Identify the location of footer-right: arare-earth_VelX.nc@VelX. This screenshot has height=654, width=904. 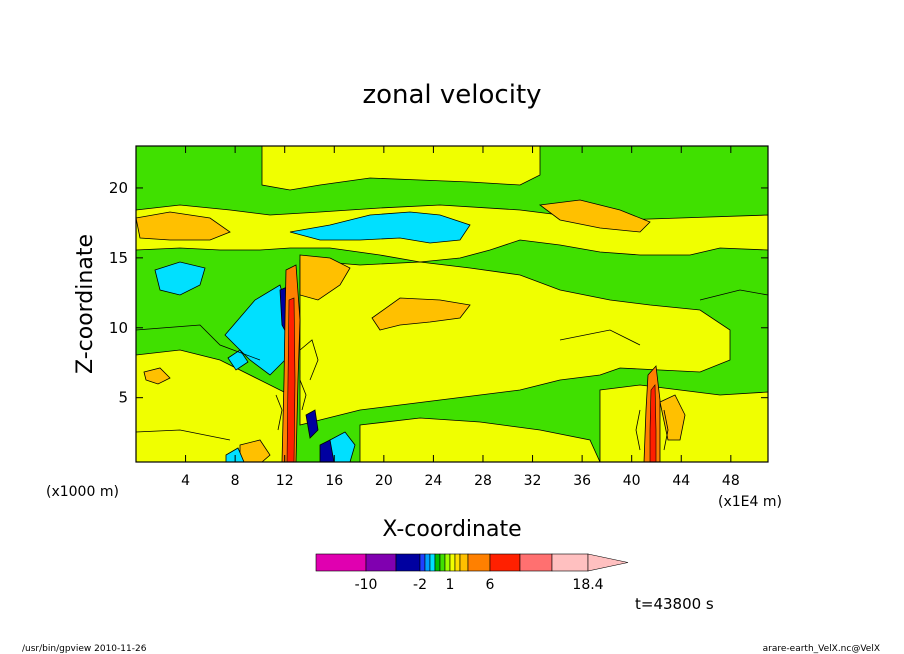
(821, 649).